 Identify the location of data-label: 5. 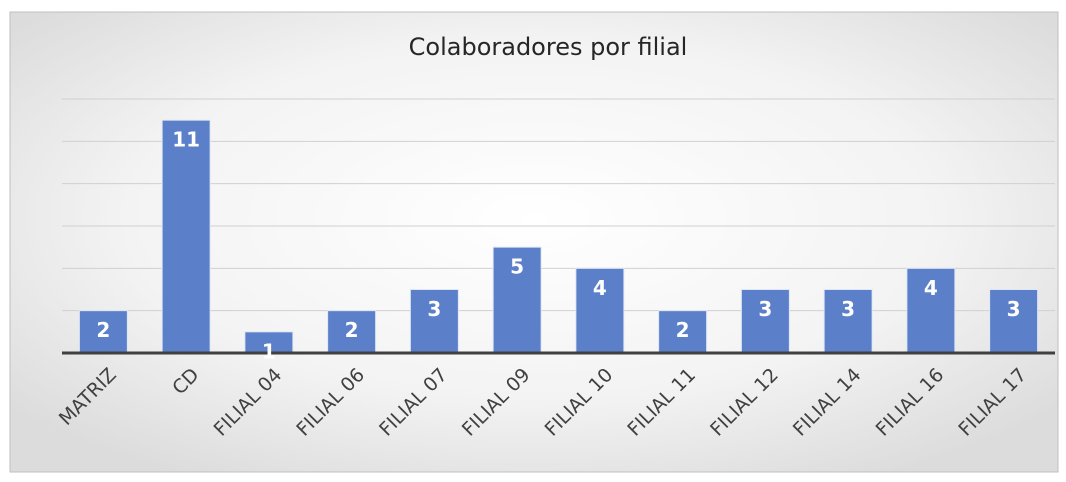
(517, 267).